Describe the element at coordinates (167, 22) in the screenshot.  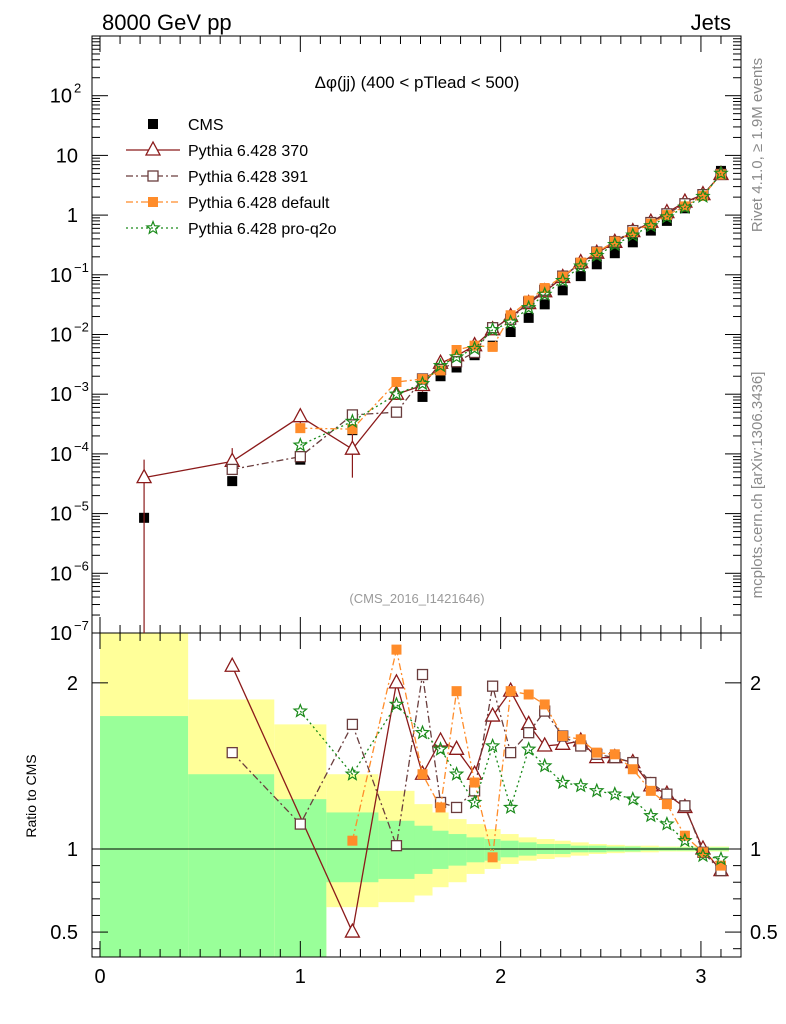
I see `energy-label: 8000 GeV pp` at that location.